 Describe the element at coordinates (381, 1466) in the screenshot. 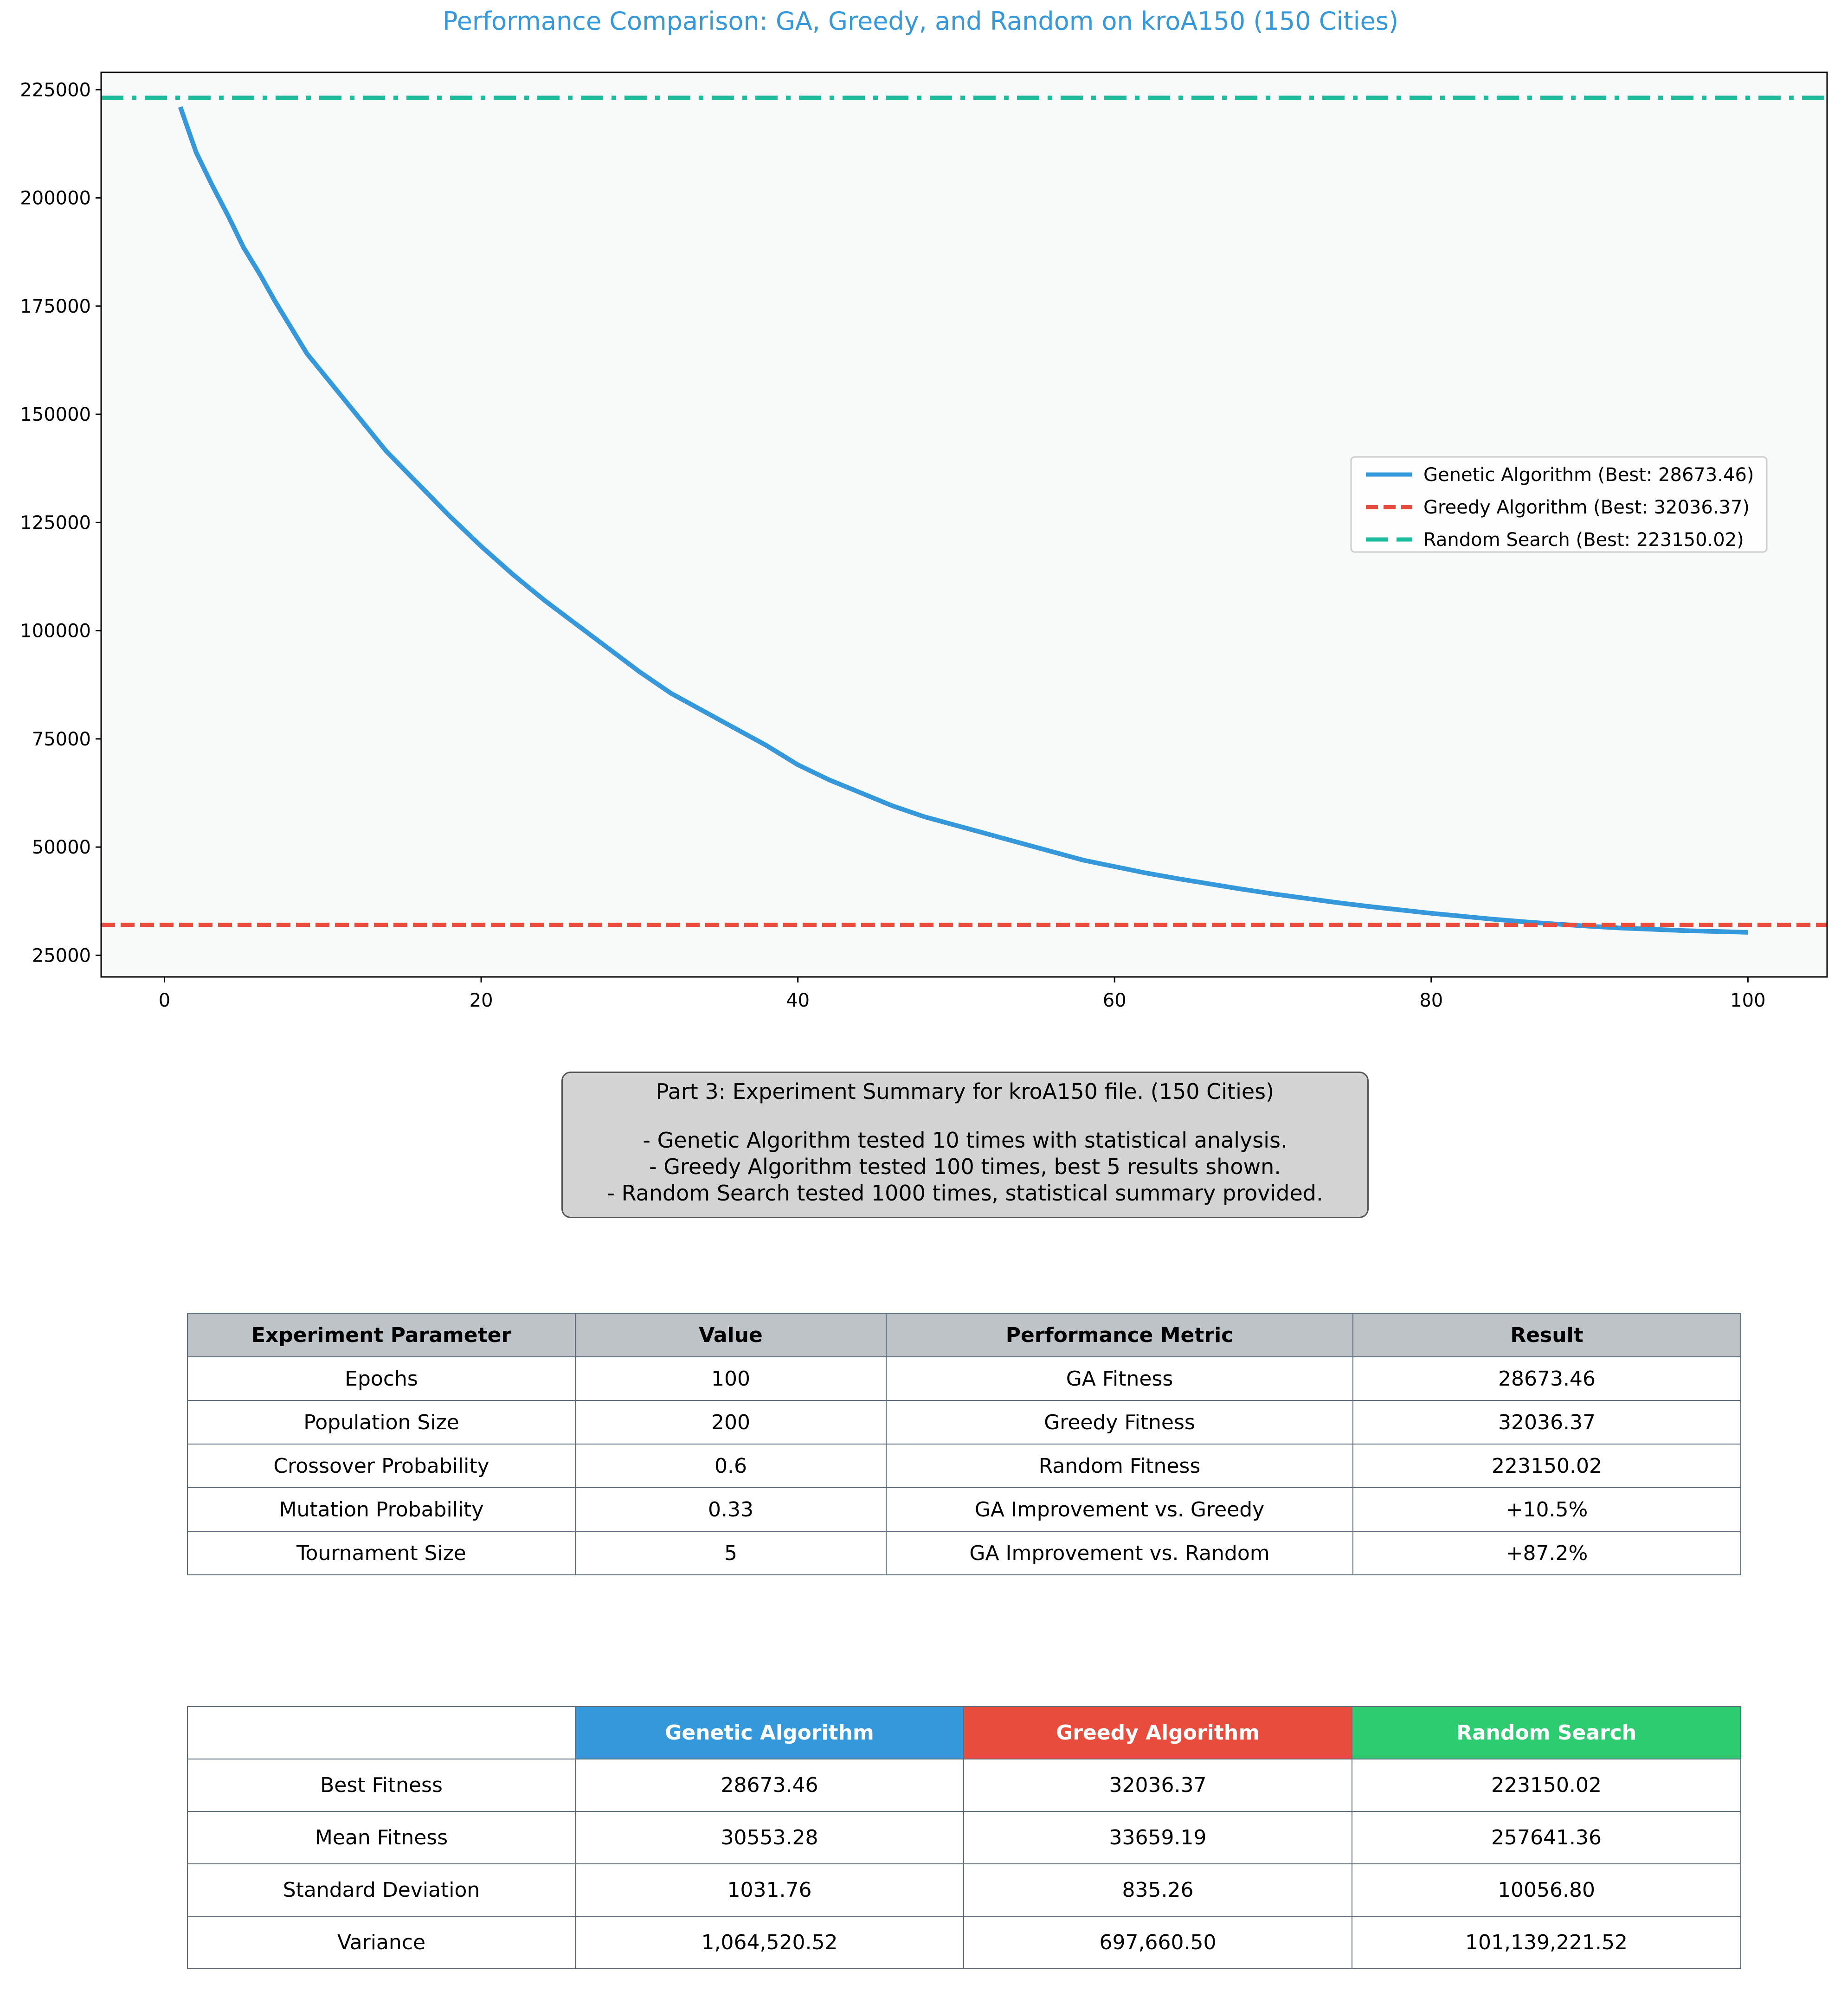

I see `table-cell: Crossover Probability` at that location.